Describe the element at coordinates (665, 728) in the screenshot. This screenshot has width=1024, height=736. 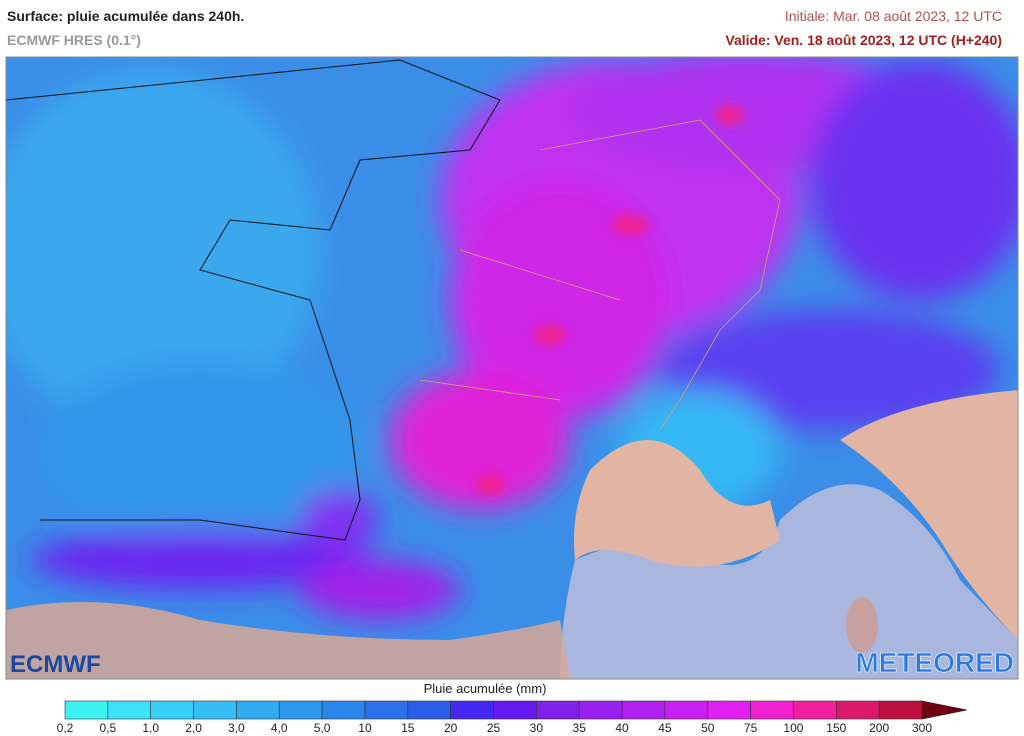
I see `colorbar-label: 45` at that location.